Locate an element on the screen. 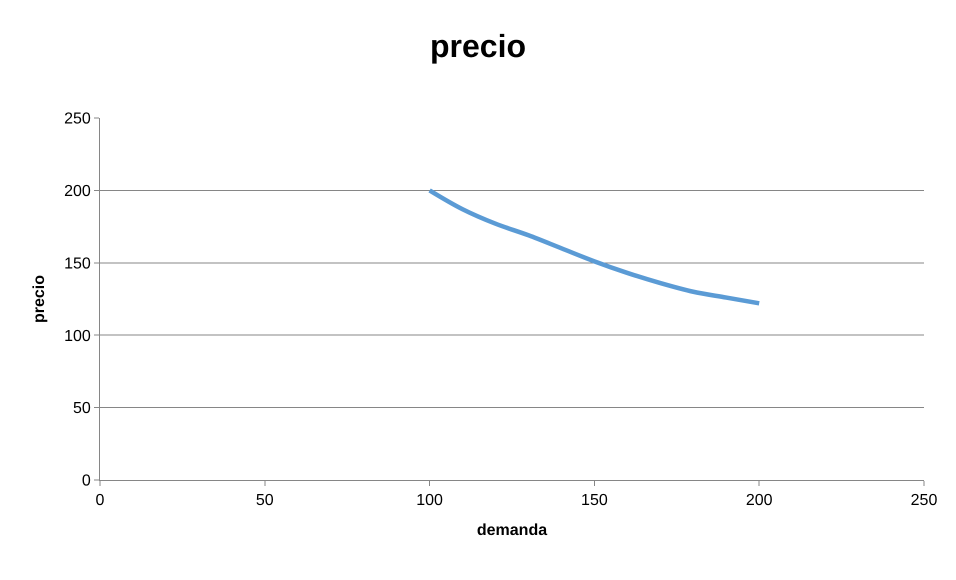 The image size is (956, 580). y-tick-label: 50 is located at coordinates (82, 409).